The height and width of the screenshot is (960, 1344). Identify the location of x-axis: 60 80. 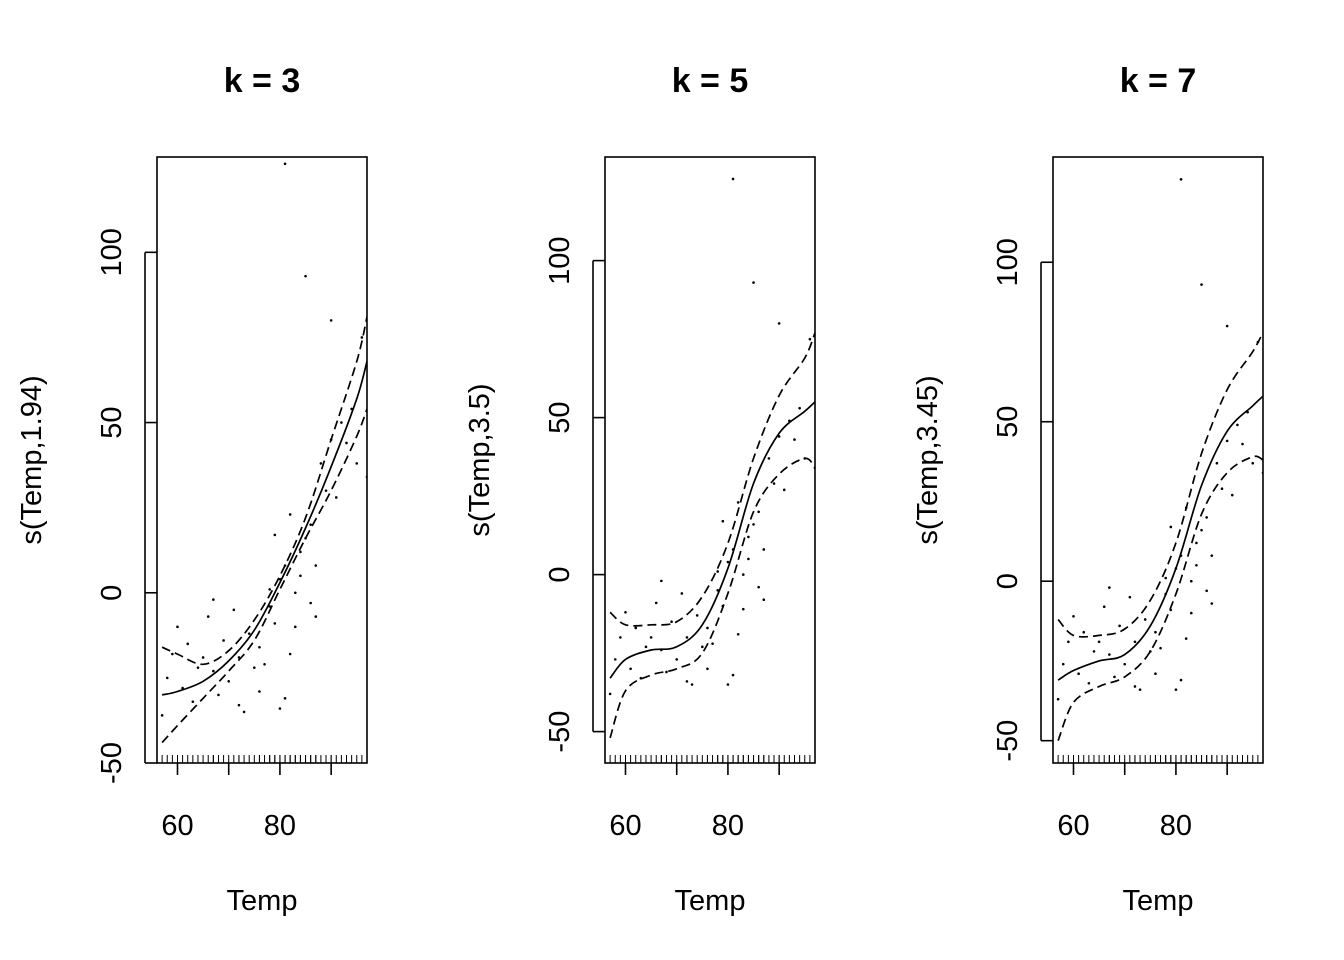
(246, 802).